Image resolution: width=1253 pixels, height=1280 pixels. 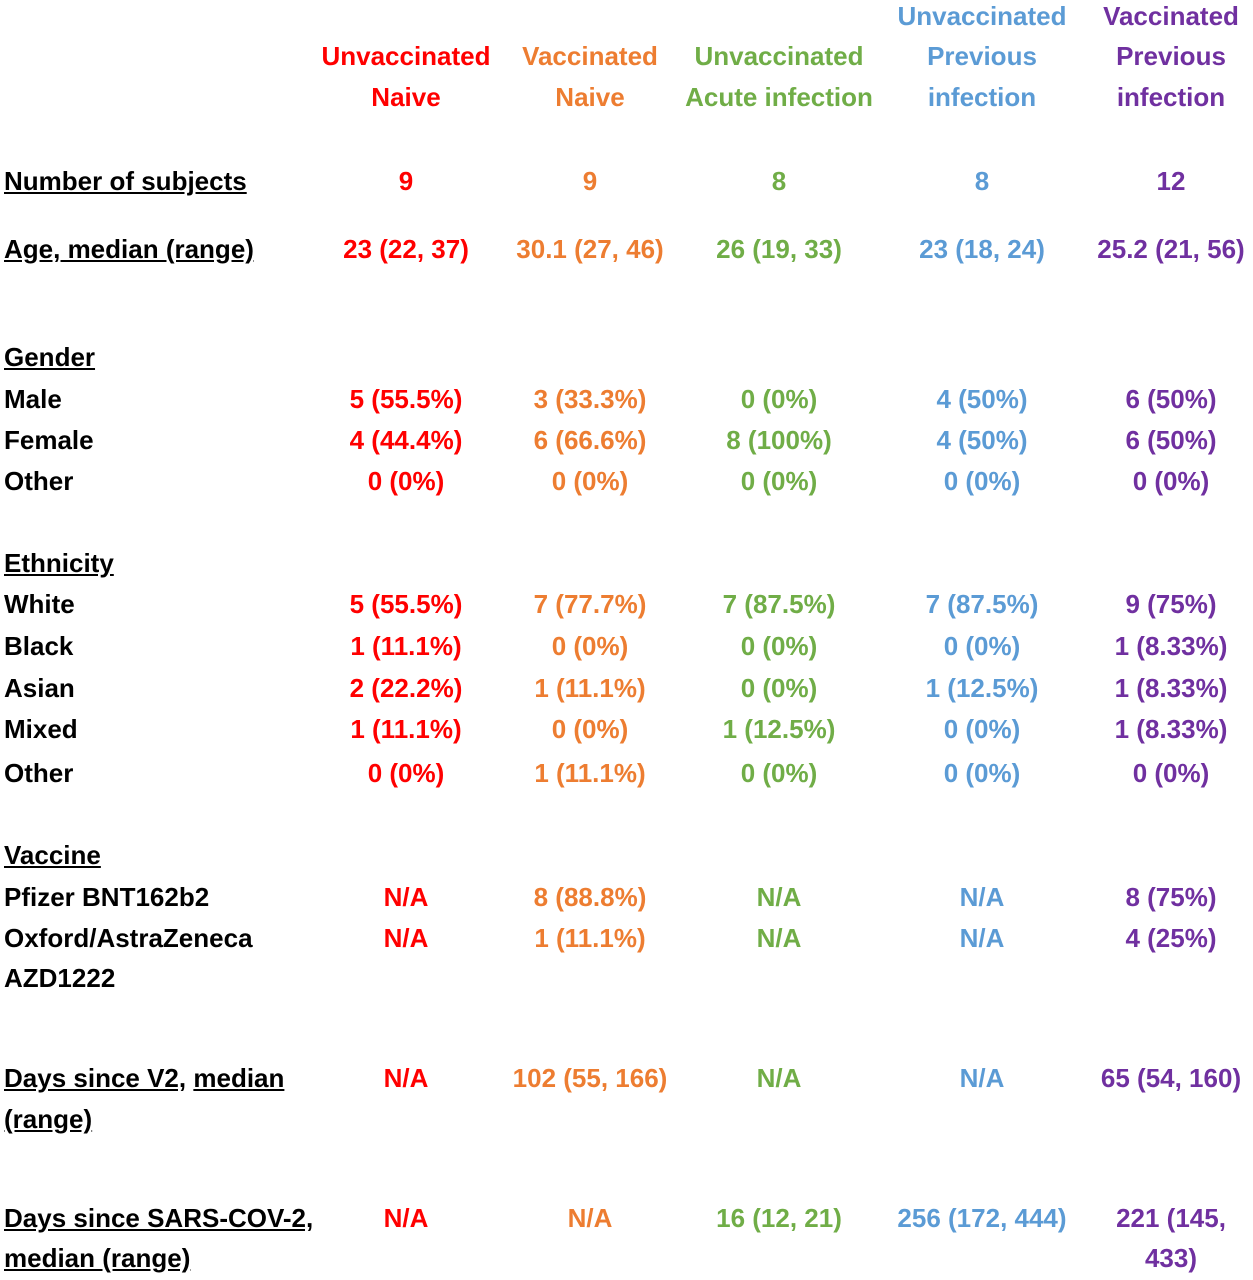 What do you see at coordinates (779, 440) in the screenshot?
I see `table-cell: 8 (100%)` at bounding box center [779, 440].